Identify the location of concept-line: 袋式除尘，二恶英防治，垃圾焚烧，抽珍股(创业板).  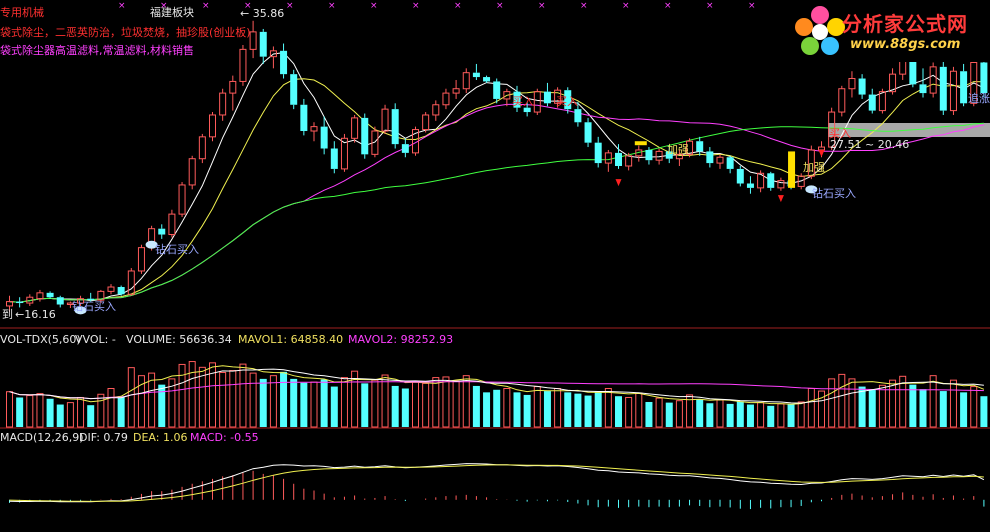
(125, 32).